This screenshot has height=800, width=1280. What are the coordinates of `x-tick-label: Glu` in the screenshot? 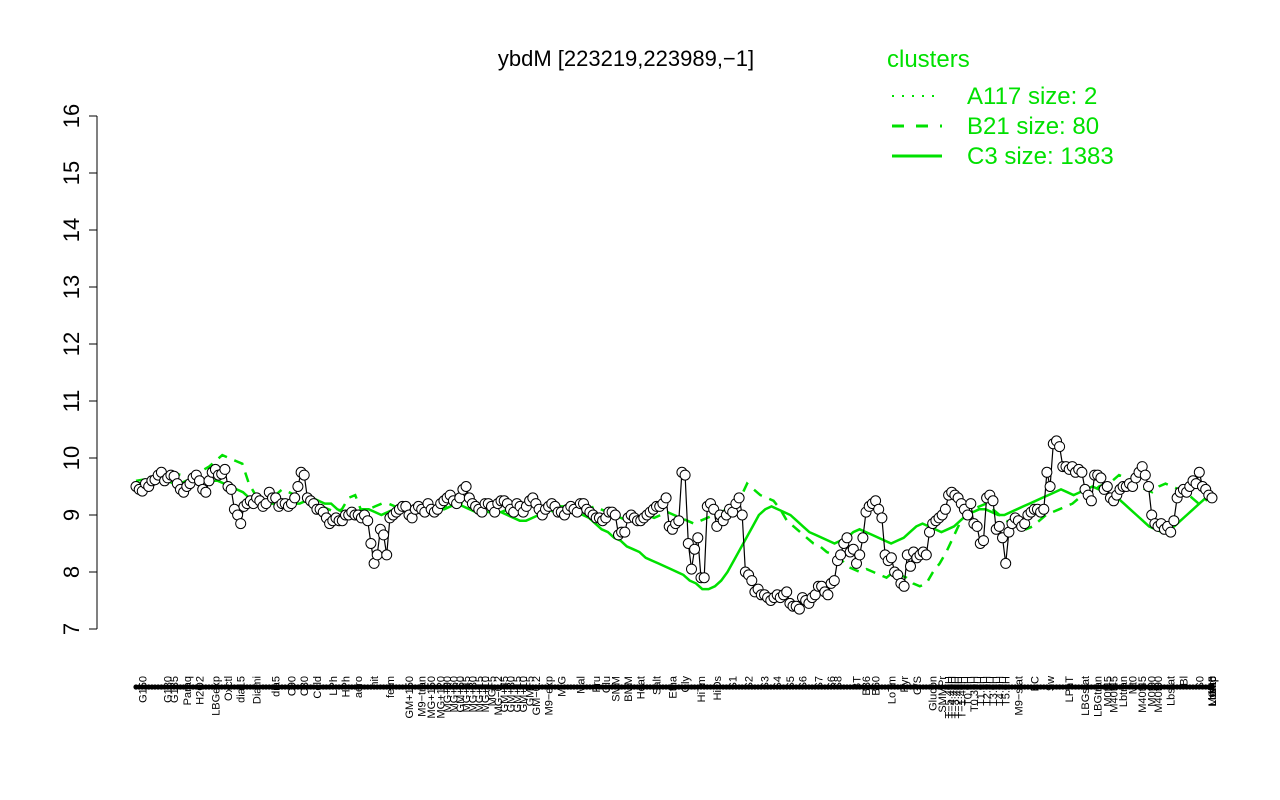 It's located at (607, 684).